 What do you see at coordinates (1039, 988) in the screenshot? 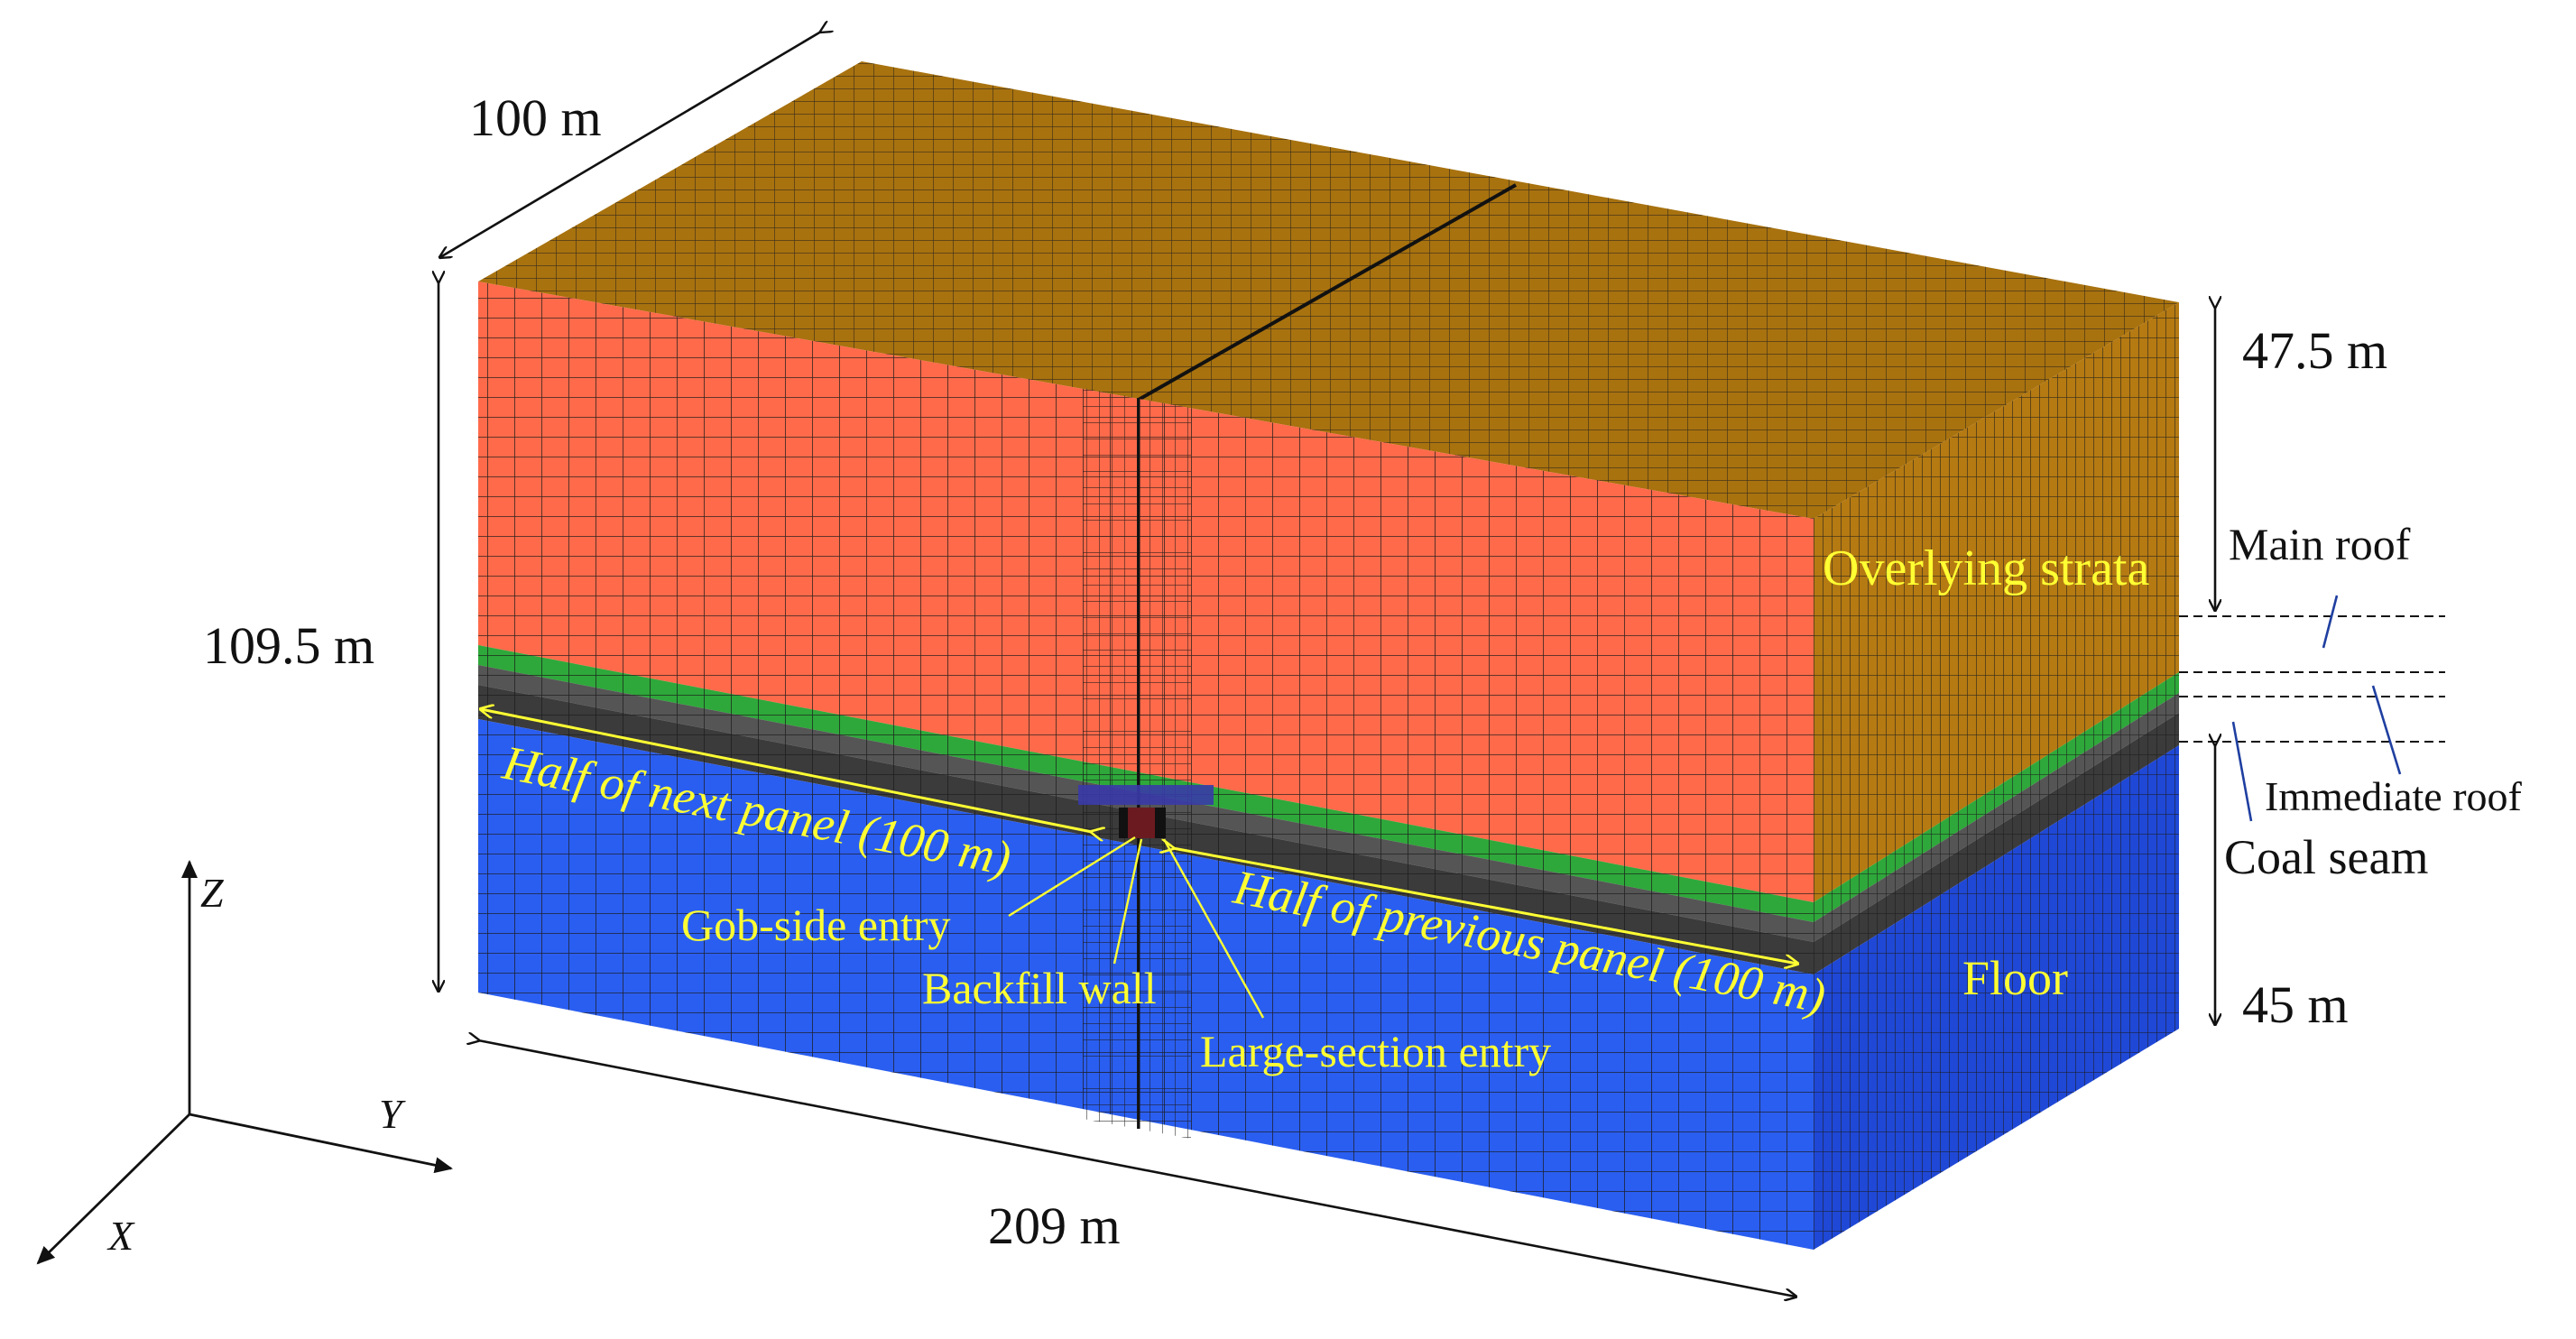
I see `backfill-wall-label: Backfill wall` at bounding box center [1039, 988].